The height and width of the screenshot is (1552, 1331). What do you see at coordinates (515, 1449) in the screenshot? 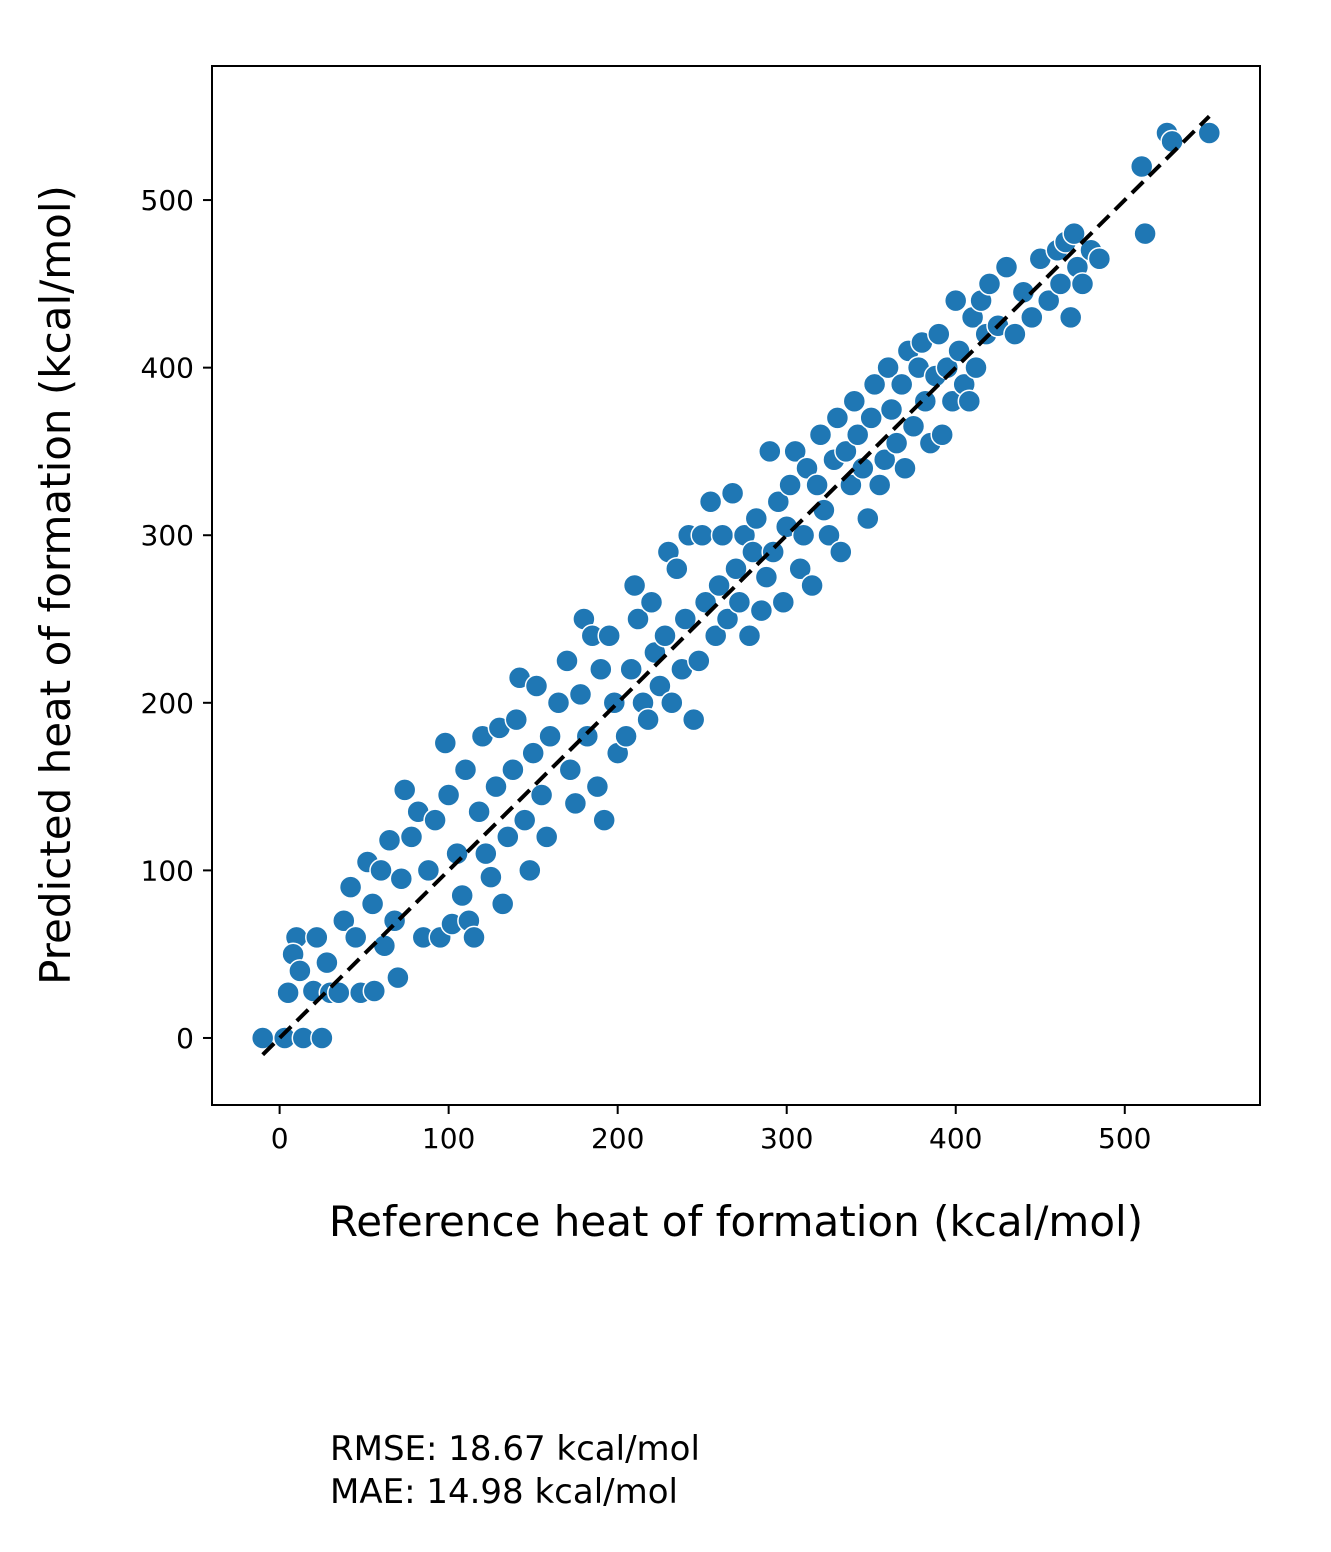
I see `rmse-text: RMSE: 18.67 kcal/mol` at bounding box center [515, 1449].